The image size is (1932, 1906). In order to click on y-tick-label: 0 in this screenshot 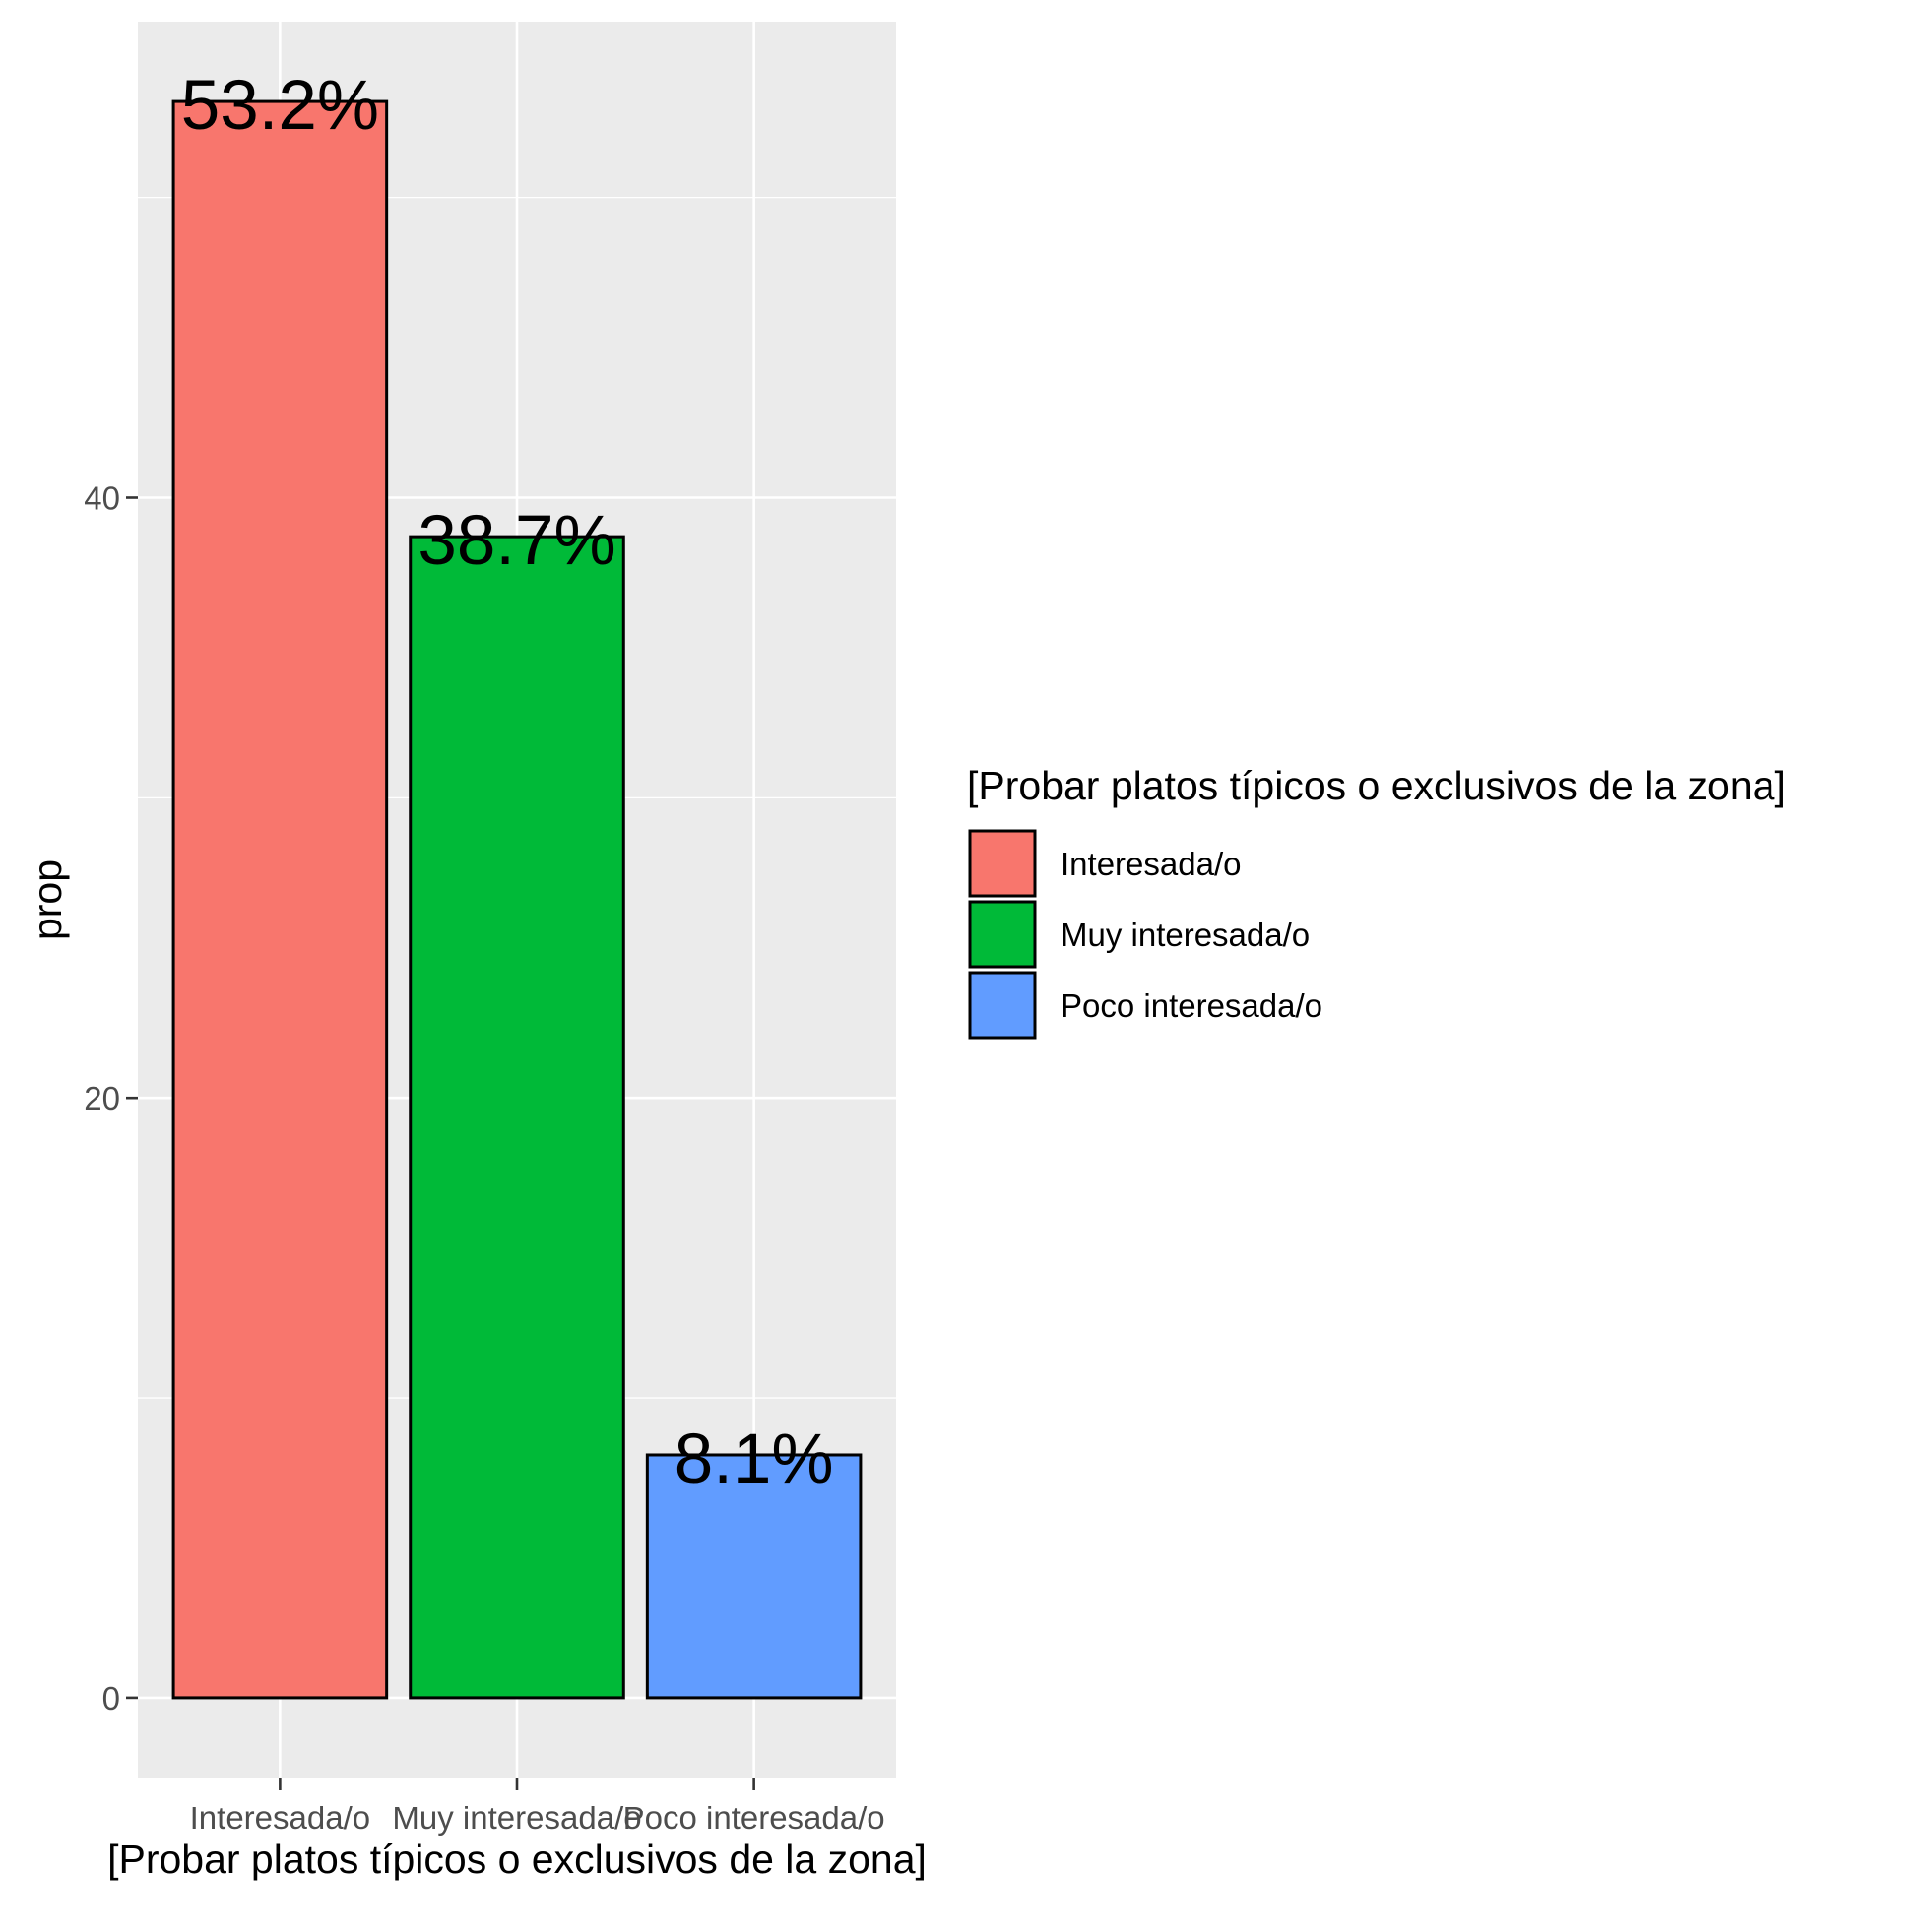, I will do `click(111, 1699)`.